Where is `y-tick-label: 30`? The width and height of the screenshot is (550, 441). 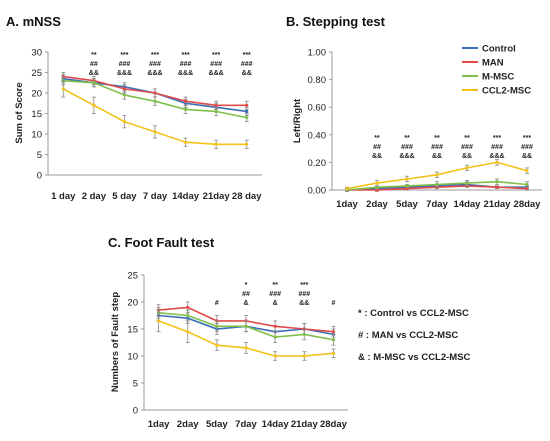 y-tick-label: 30 is located at coordinates (36, 53).